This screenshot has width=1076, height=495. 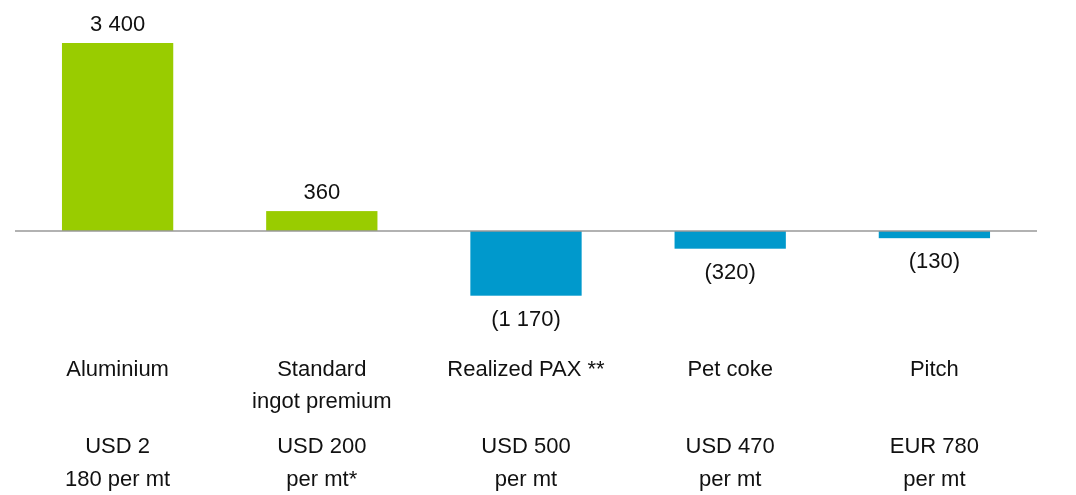 I want to click on text: USD 2 180 per mt, so click(x=118, y=462).